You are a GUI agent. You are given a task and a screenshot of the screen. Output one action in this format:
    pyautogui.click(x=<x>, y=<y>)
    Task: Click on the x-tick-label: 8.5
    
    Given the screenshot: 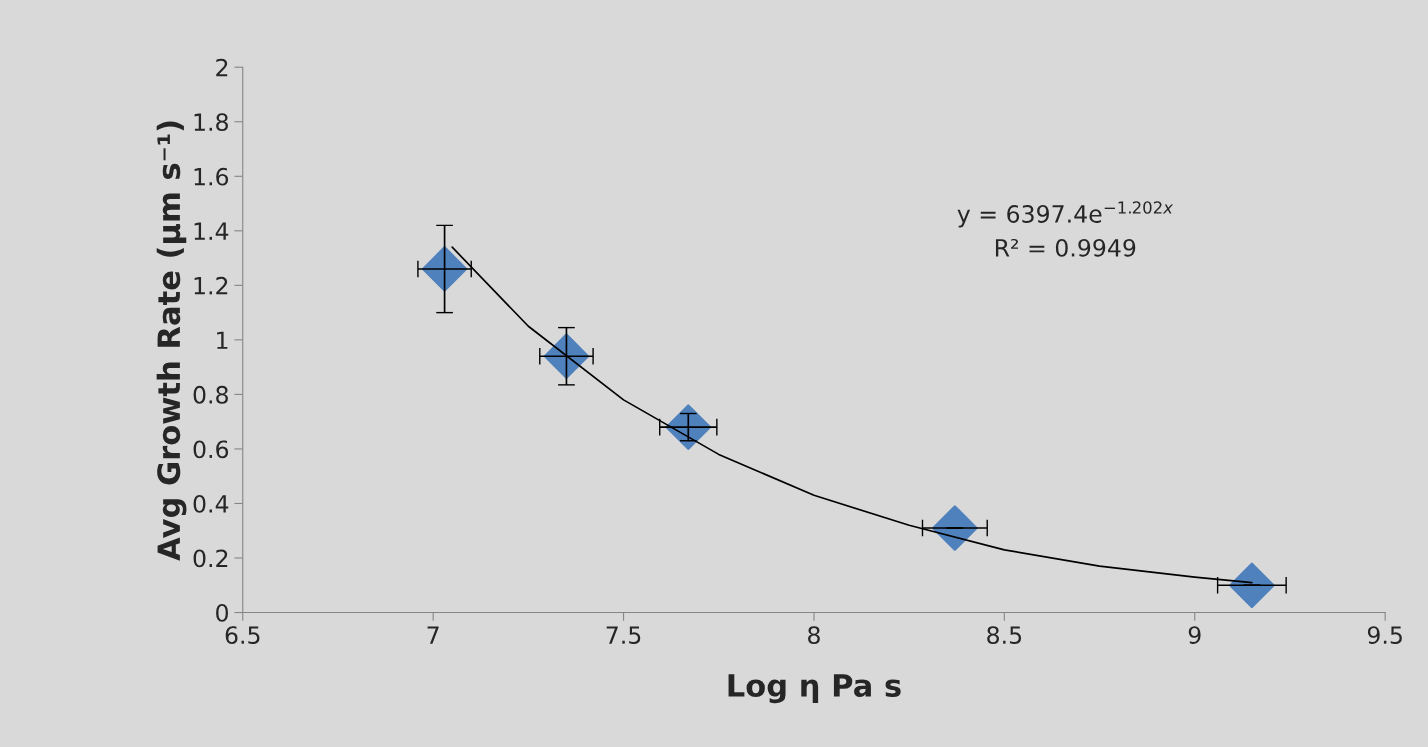 What is the action you would take?
    pyautogui.click(x=1004, y=635)
    